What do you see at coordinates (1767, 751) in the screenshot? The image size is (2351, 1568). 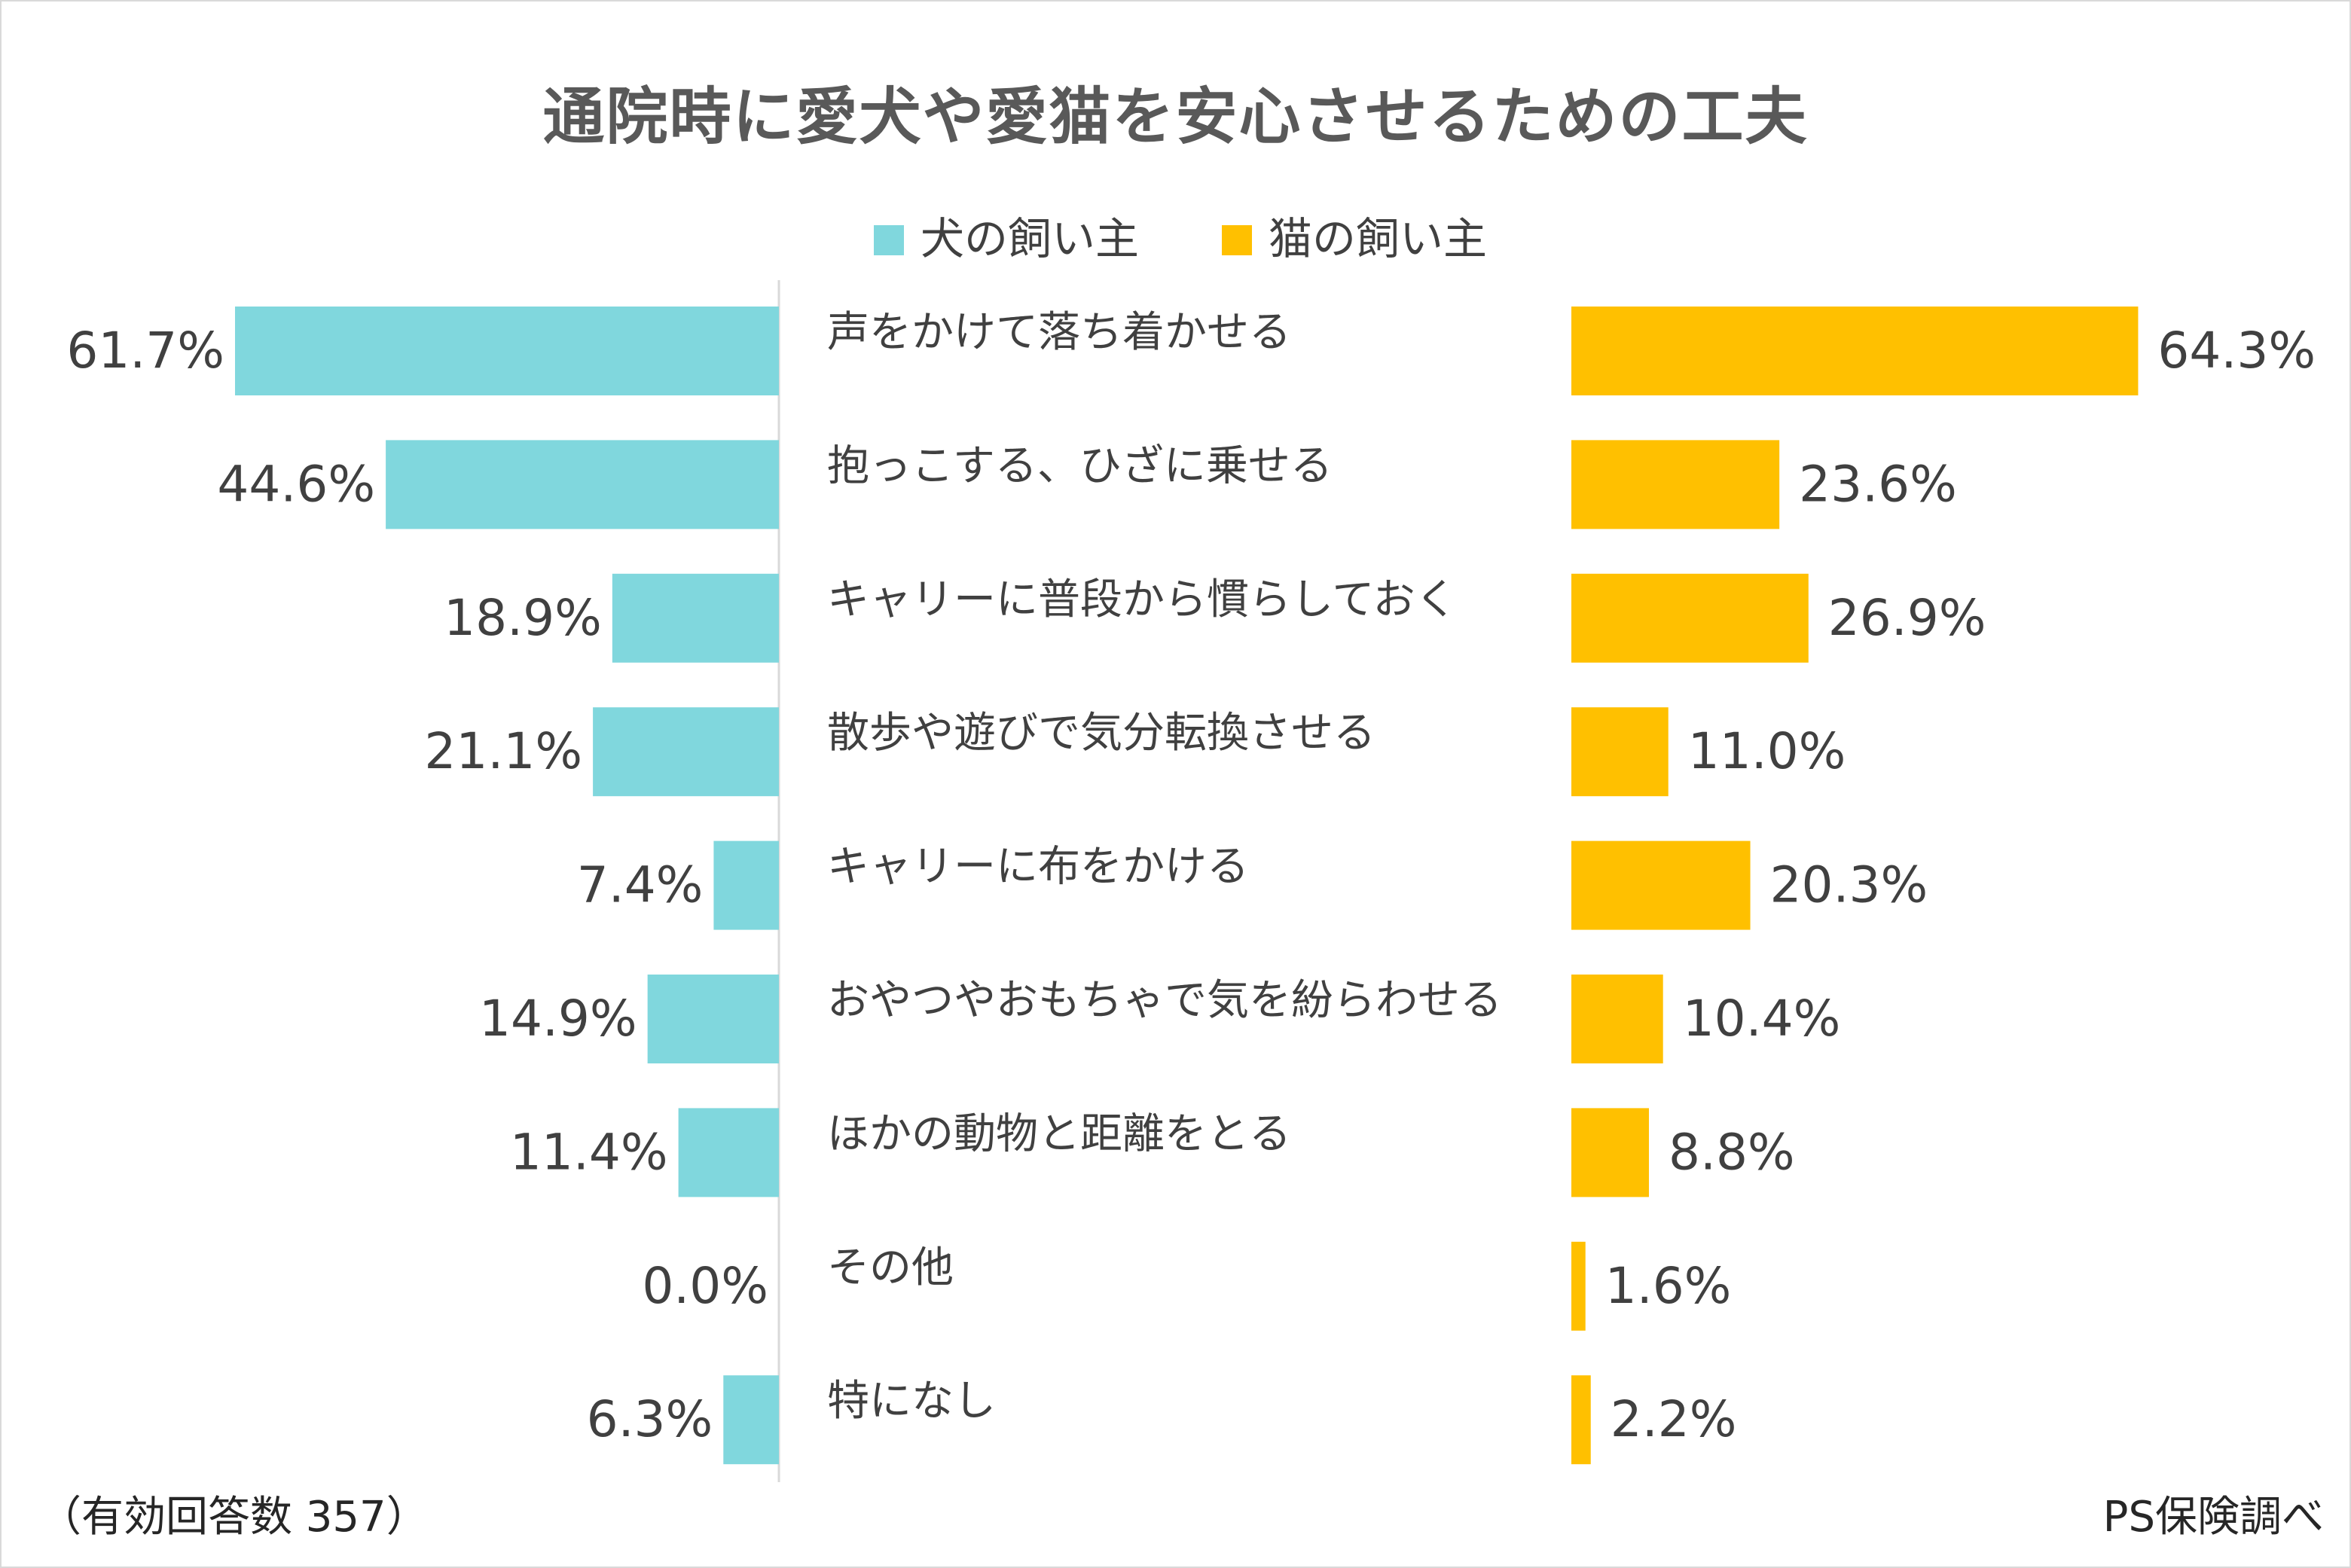 I see `cat-value-label: 11.0%` at bounding box center [1767, 751].